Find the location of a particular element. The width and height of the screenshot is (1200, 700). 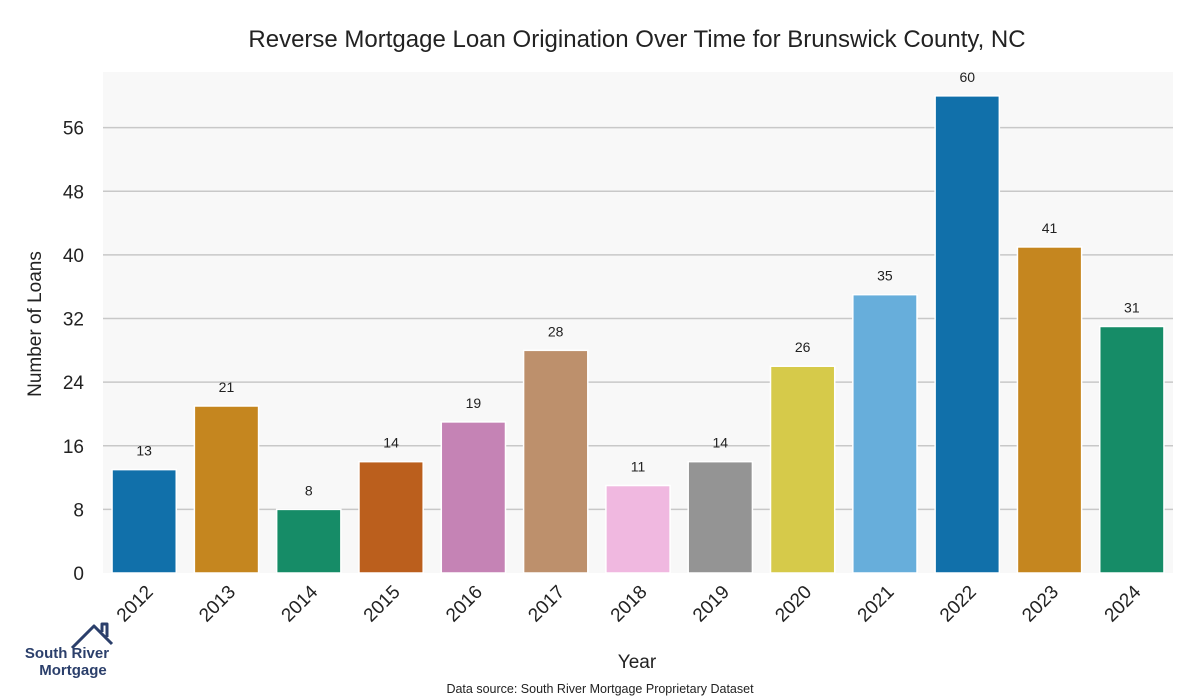

y-tick-32: 32 is located at coordinates (73, 320).